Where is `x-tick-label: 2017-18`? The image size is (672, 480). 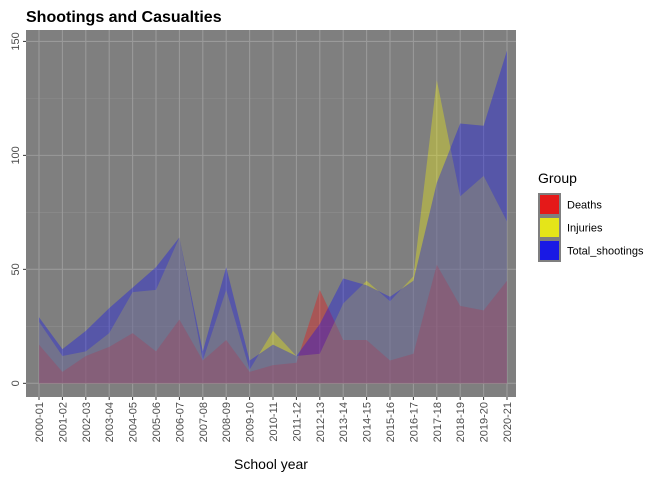
x-tick-label: 2017-18 is located at coordinates (438, 422).